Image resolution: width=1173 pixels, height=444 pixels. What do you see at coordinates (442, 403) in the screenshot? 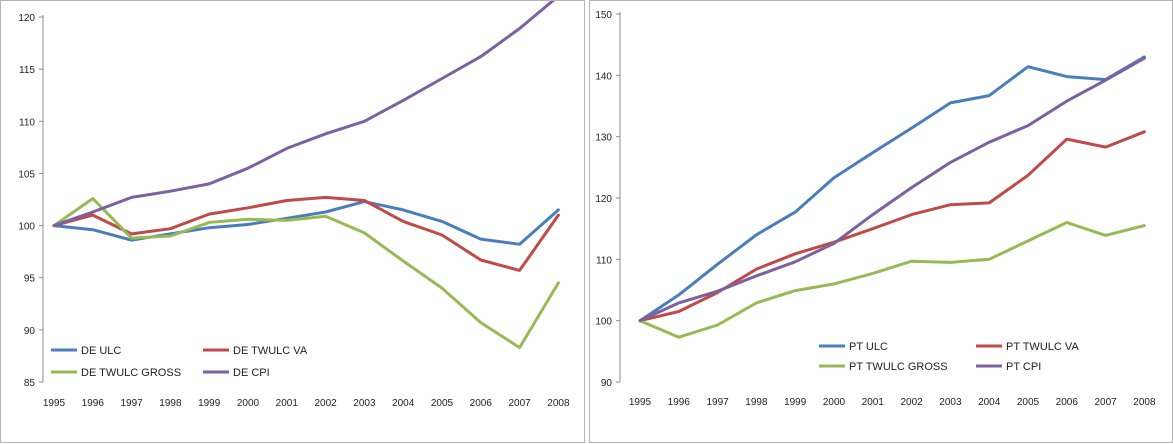
I see `chart-0-x-tick-label: 2005` at bounding box center [442, 403].